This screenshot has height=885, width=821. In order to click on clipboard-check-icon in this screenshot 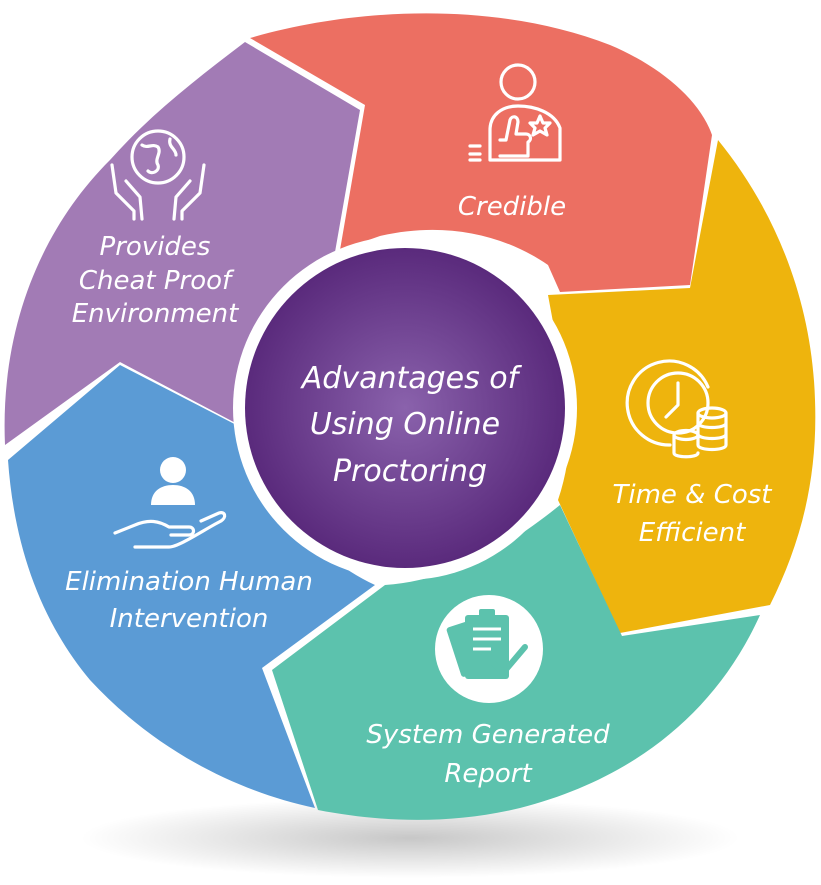, I will do `click(489, 649)`.